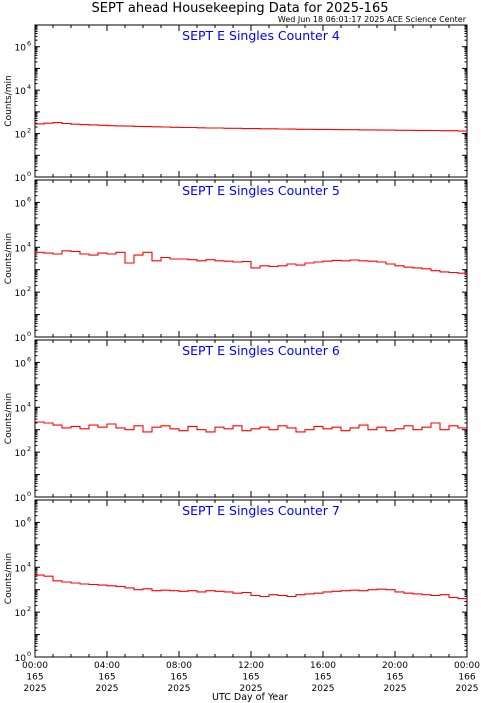 The image size is (481, 703). I want to click on panel-title: SEPT E Singles Counter 4, so click(261, 35).